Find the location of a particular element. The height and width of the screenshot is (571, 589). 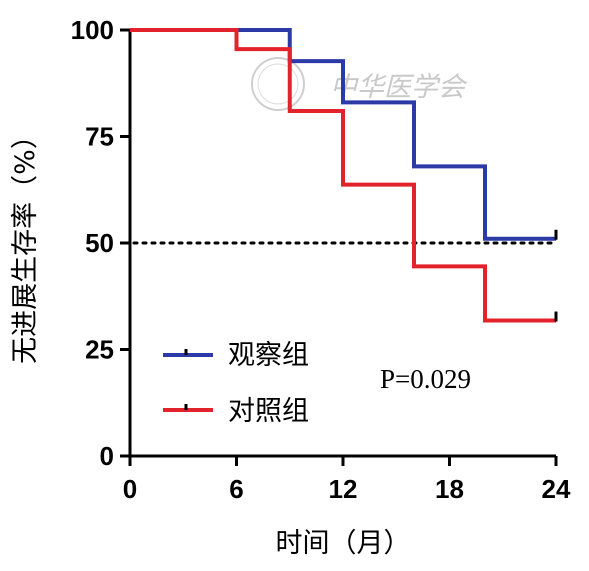

y-tick-label: 25 is located at coordinates (99, 350).